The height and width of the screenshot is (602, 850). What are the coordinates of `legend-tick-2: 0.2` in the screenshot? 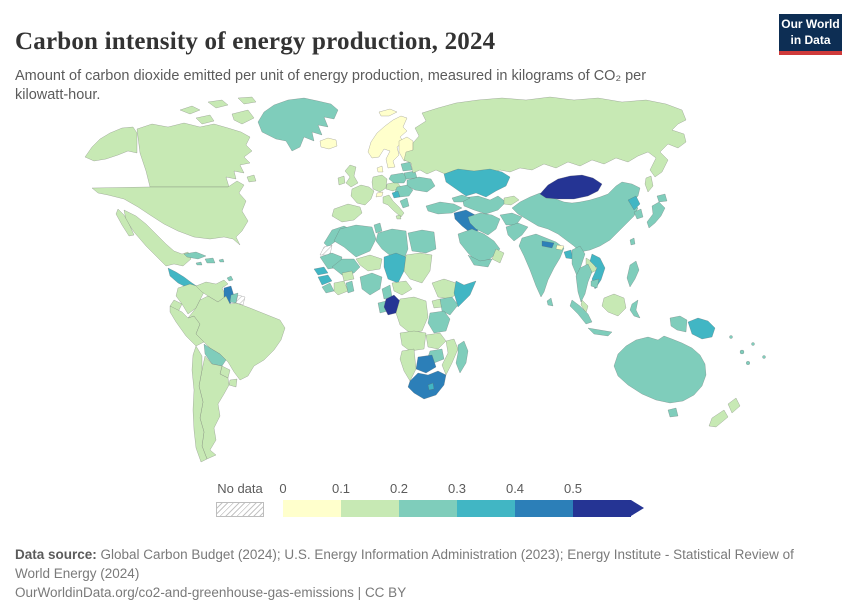 It's located at (399, 488).